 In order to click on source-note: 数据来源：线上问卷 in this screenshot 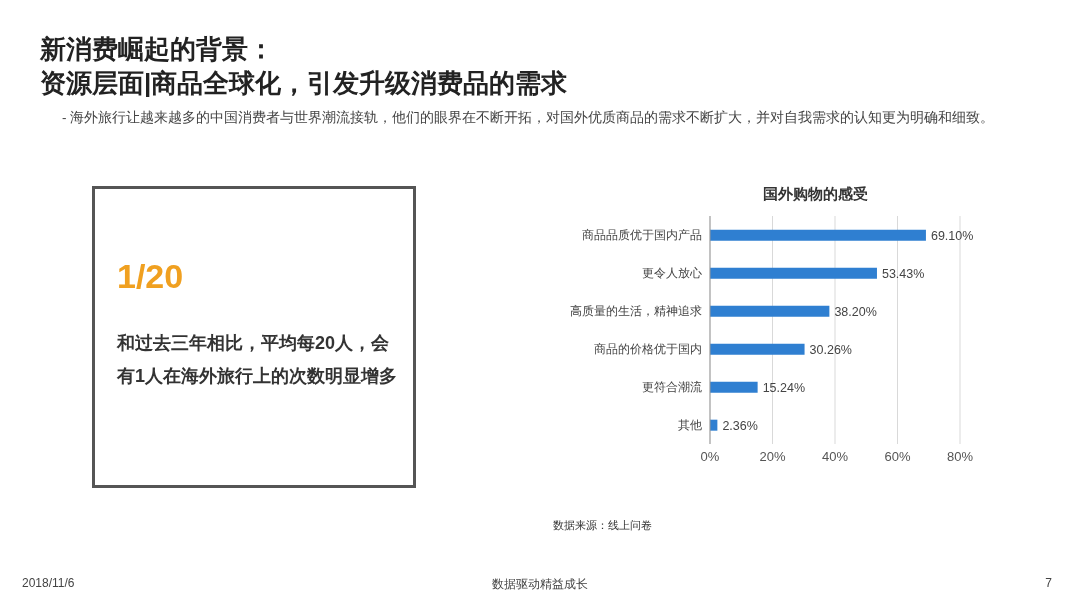, I will do `click(602, 525)`.